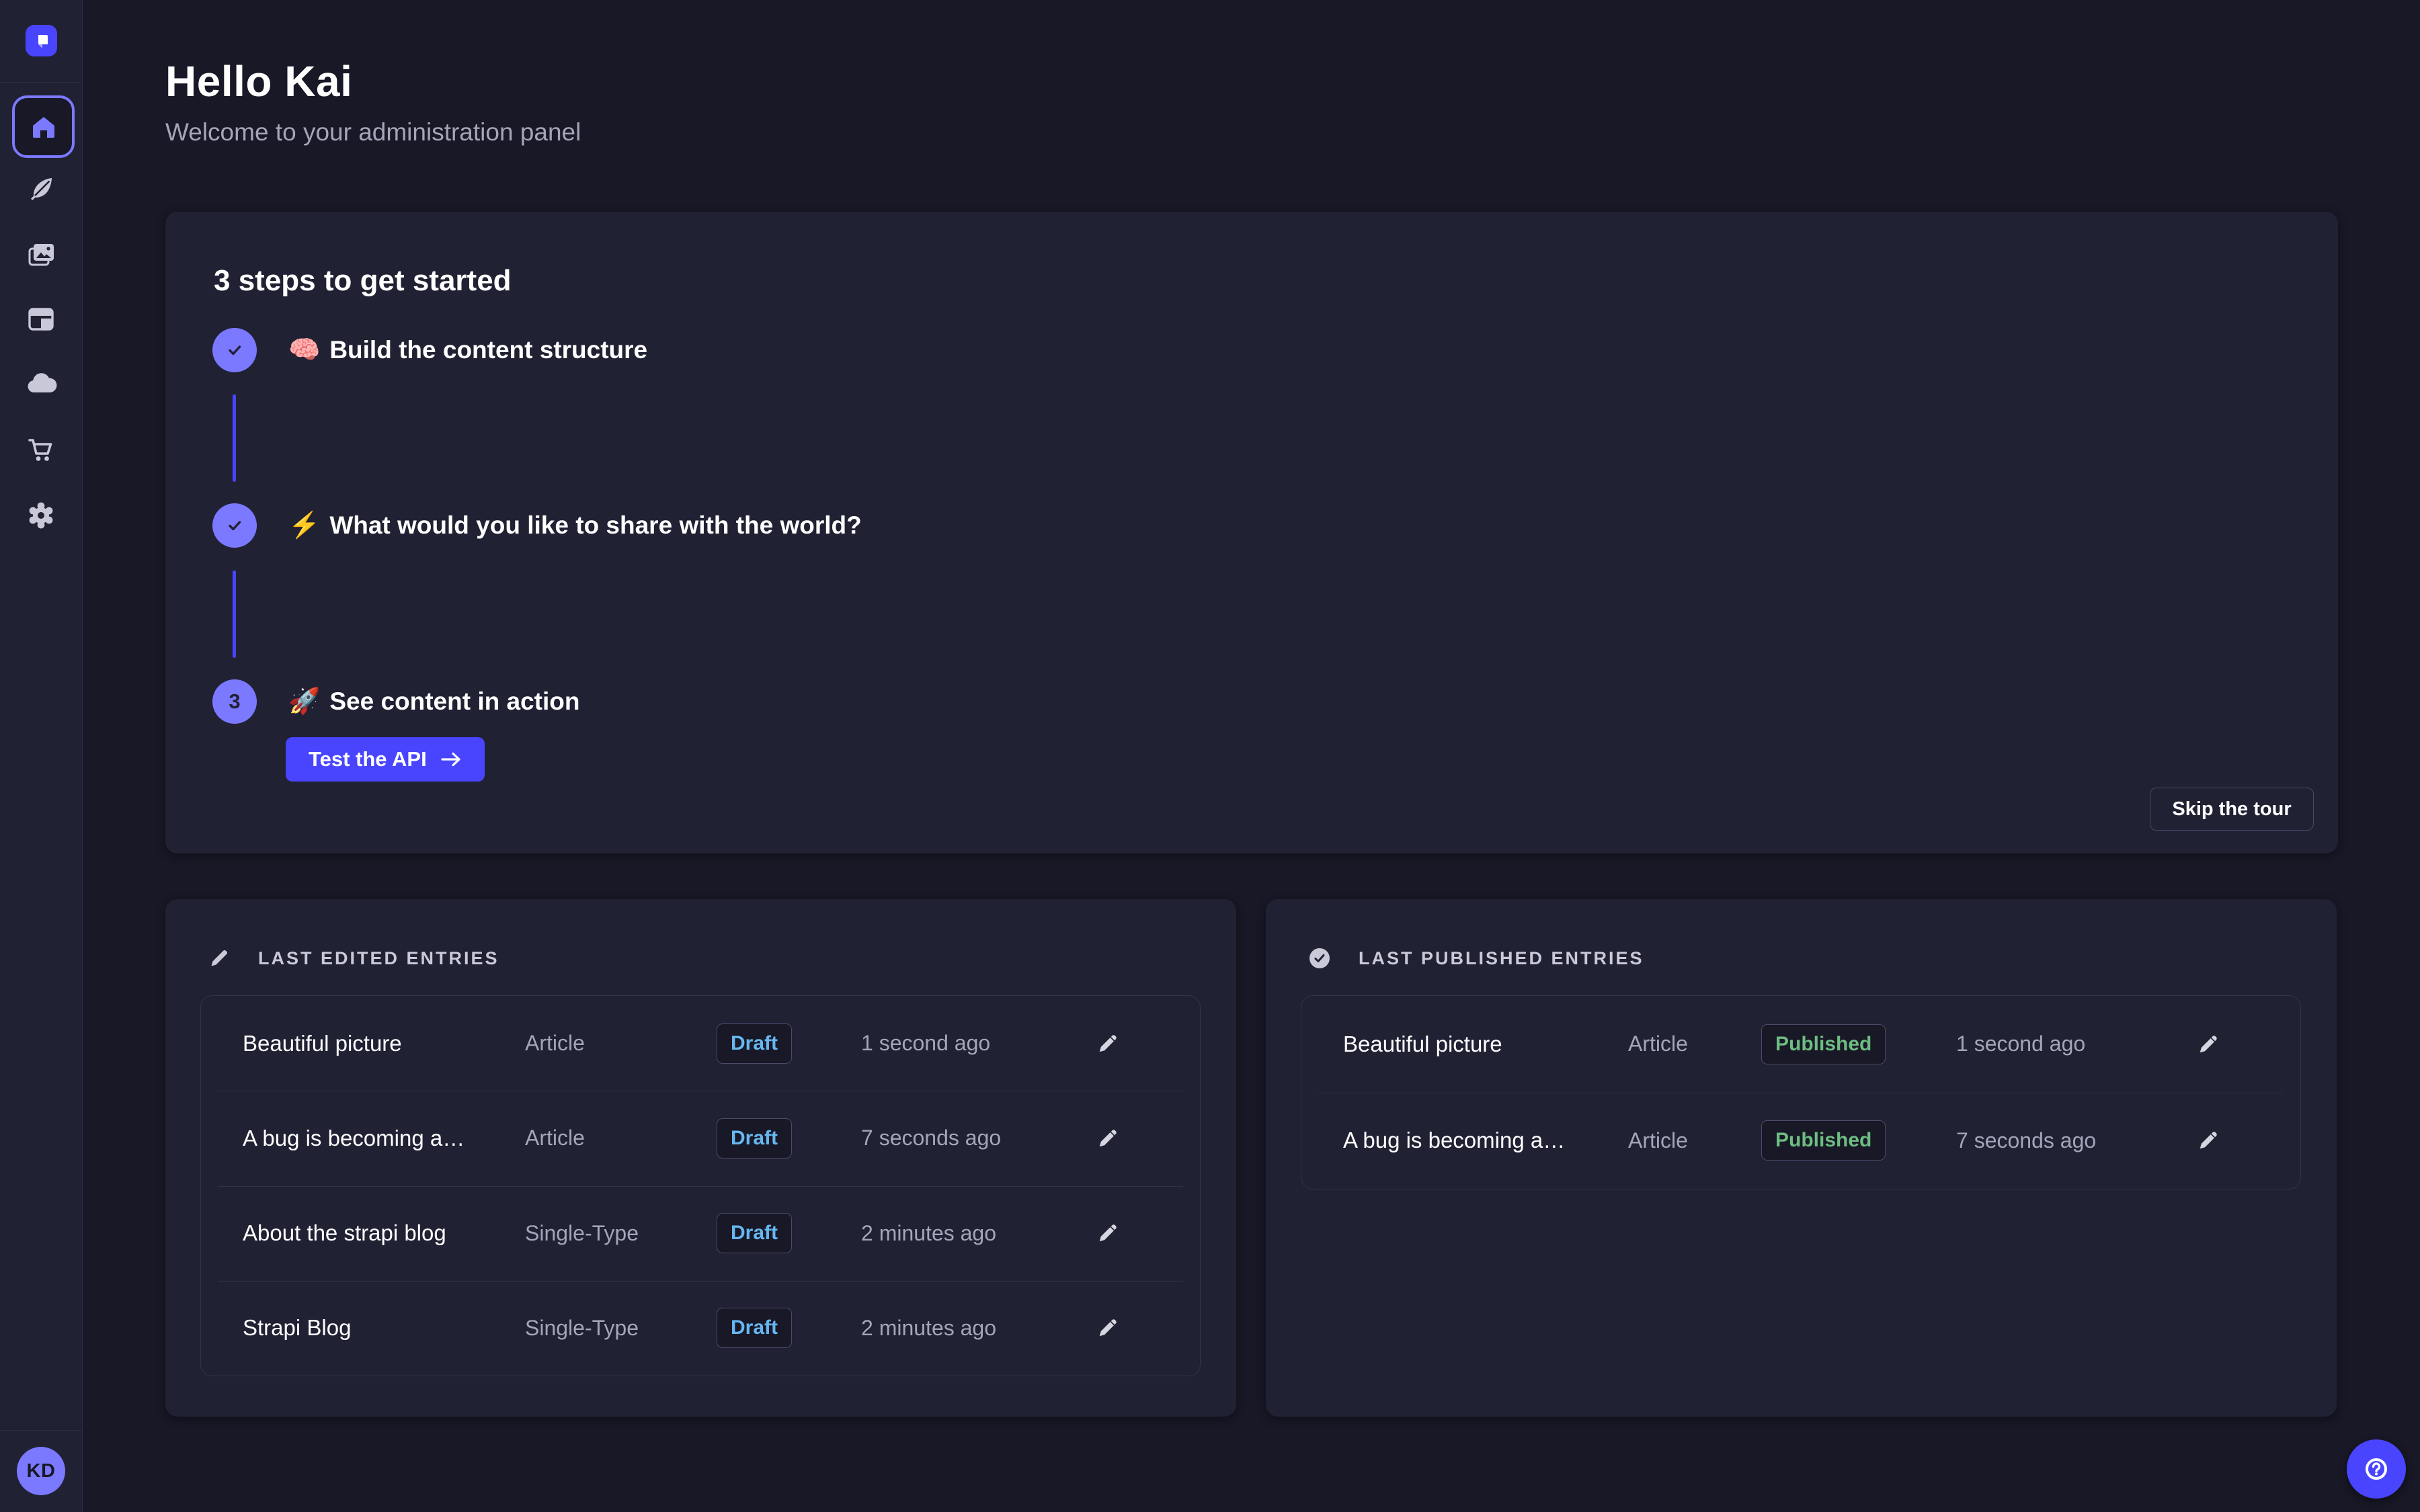  Describe the element at coordinates (434, 702) in the screenshot. I see `step-3-label: 🚀 See content in action` at that location.